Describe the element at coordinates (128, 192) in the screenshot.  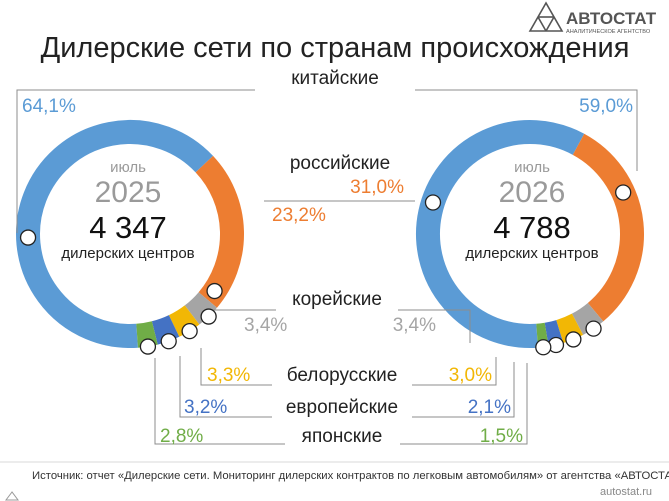
I see `year-2025: 2025` at that location.